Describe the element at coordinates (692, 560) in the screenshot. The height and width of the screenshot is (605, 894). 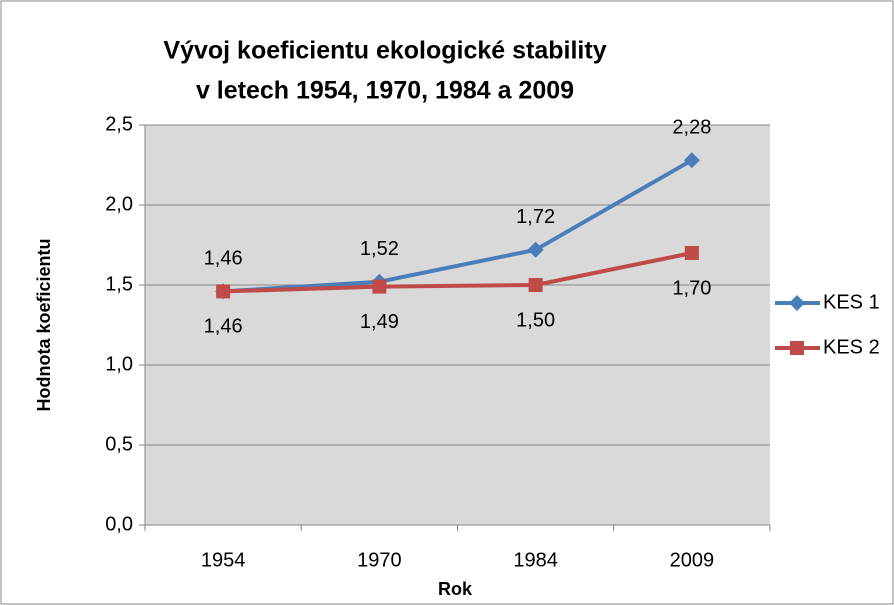
I see `x-tick-label: 2009` at that location.